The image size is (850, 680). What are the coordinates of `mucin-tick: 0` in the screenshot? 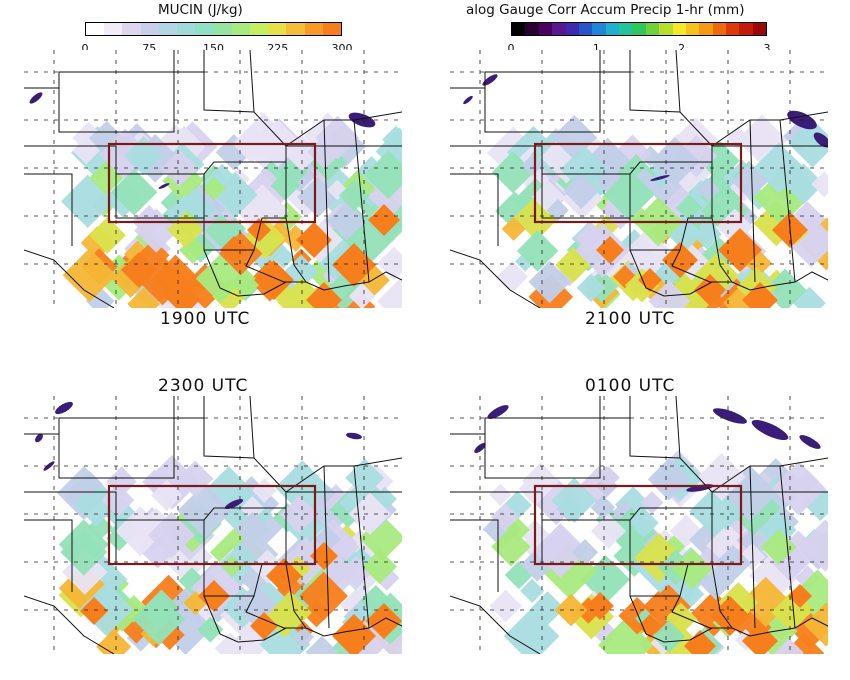 It's located at (85, 48).